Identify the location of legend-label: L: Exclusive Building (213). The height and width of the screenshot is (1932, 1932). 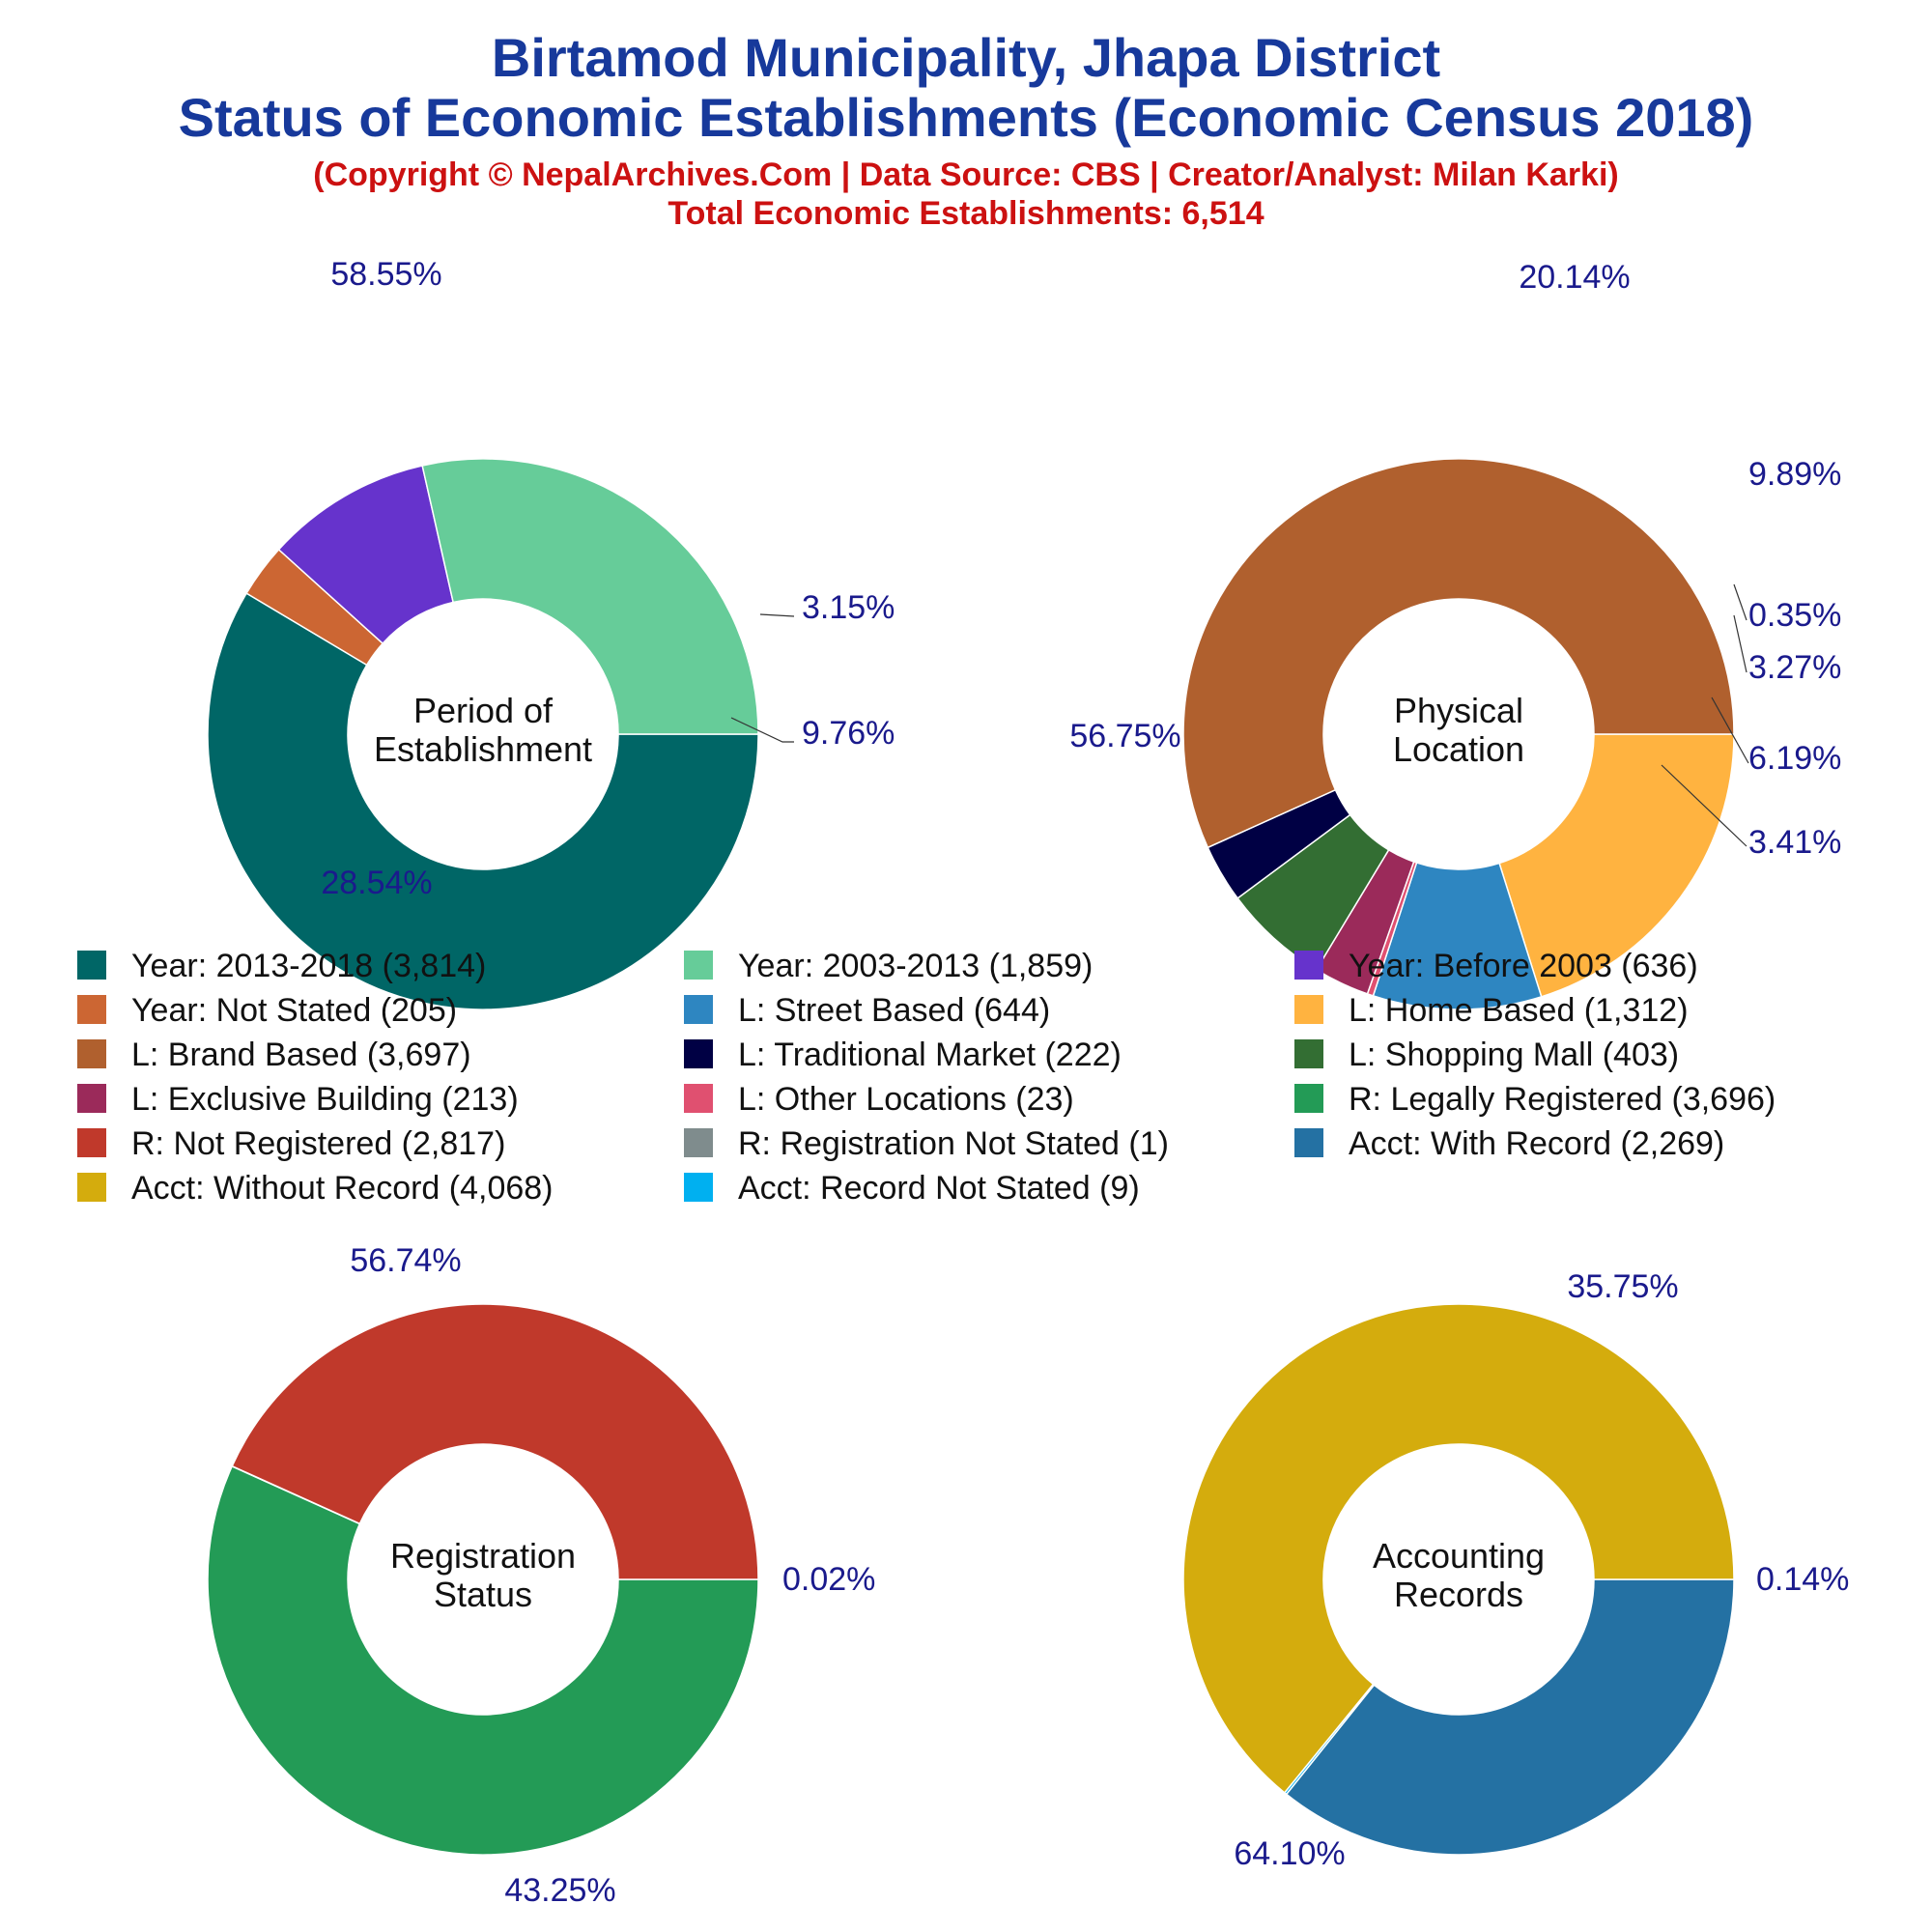
(325, 1099).